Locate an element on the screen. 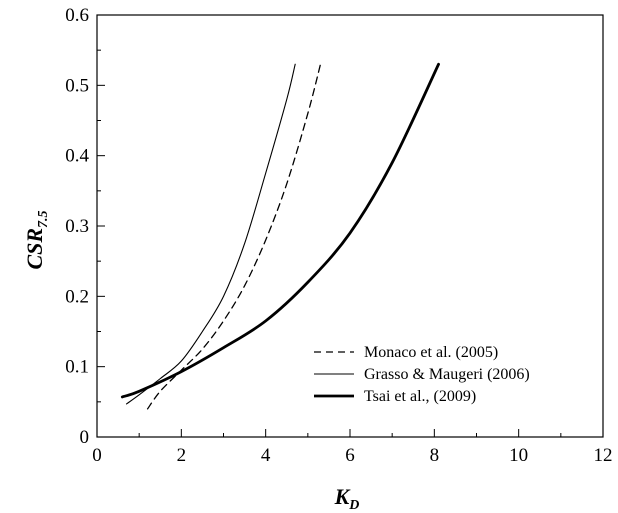 Image resolution: width=618 pixels, height=513 pixels. y-tick-label: 0.5 is located at coordinates (77, 85).